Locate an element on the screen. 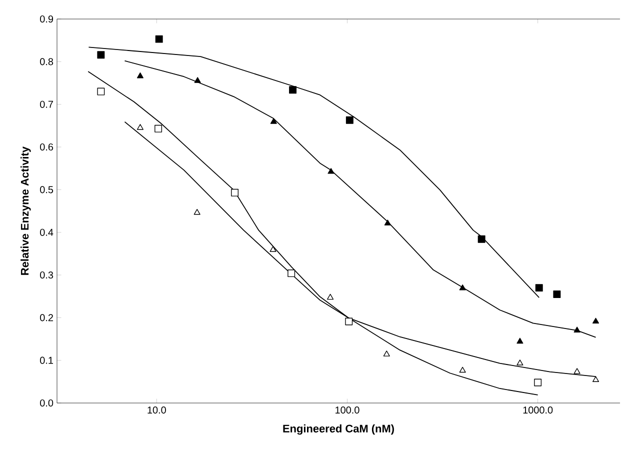 This screenshot has width=623, height=449. x-tick-label: 100.0 is located at coordinates (348, 410).